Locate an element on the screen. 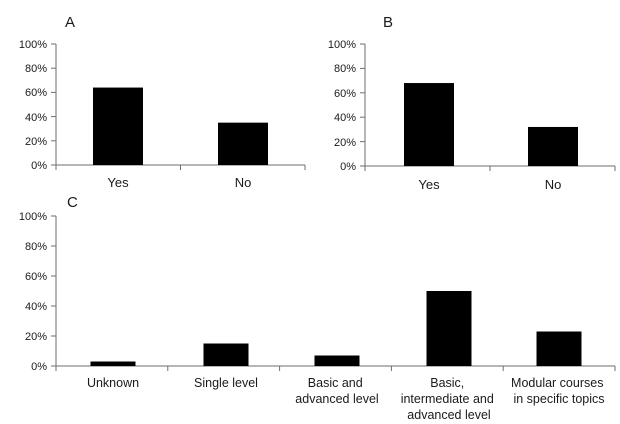 The width and height of the screenshot is (620, 424). panel-c-xlabel-bia-line-1: Basic, is located at coordinates (447, 383).